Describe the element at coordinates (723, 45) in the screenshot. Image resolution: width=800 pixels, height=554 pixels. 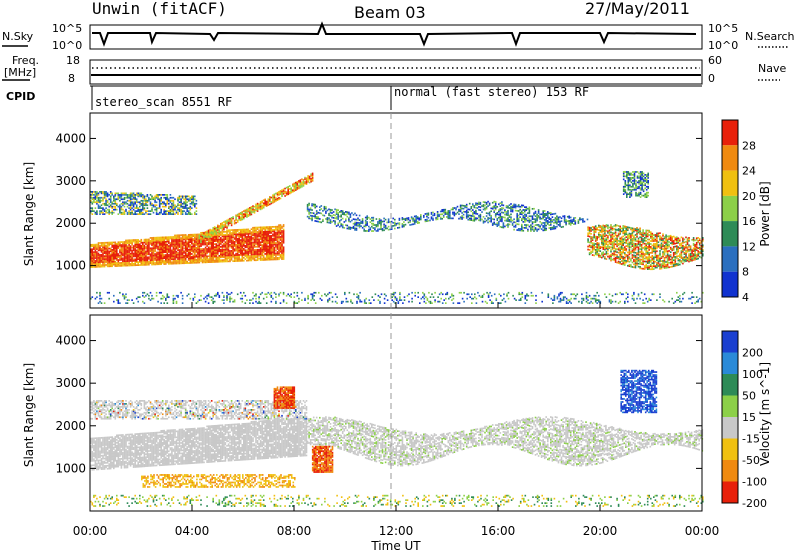
I see `nsearch-tick-bottom: 10^0` at that location.